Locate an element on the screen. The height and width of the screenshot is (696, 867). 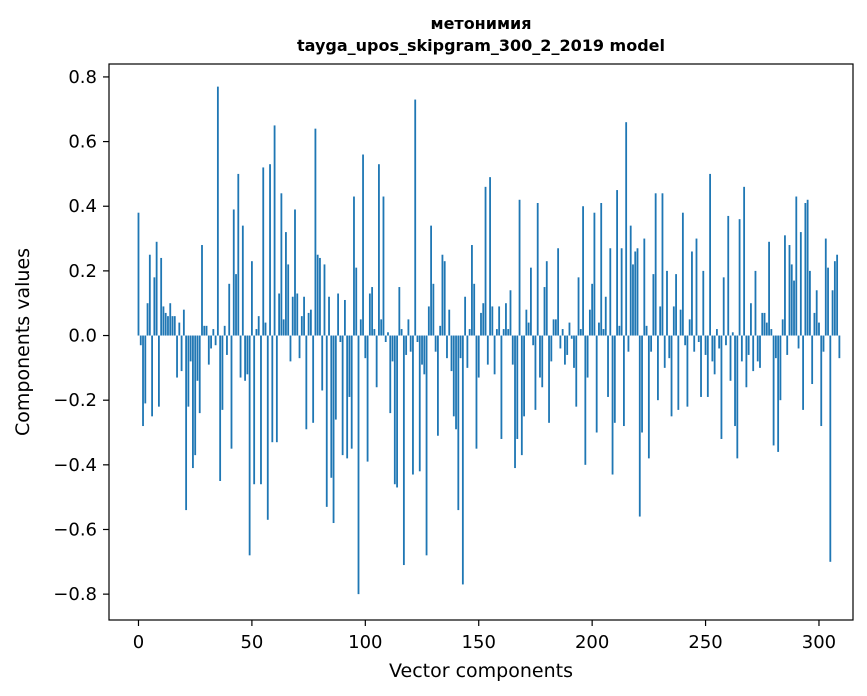
y-tick-label: −0.4 is located at coordinates (75, 465).